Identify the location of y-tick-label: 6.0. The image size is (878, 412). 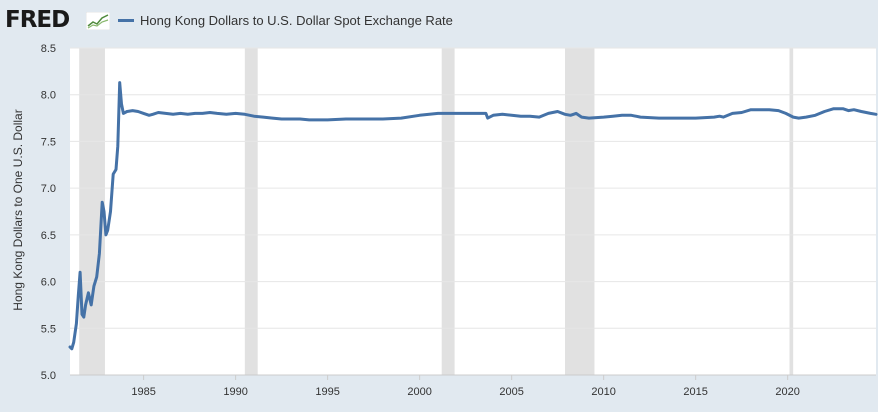
(48, 283).